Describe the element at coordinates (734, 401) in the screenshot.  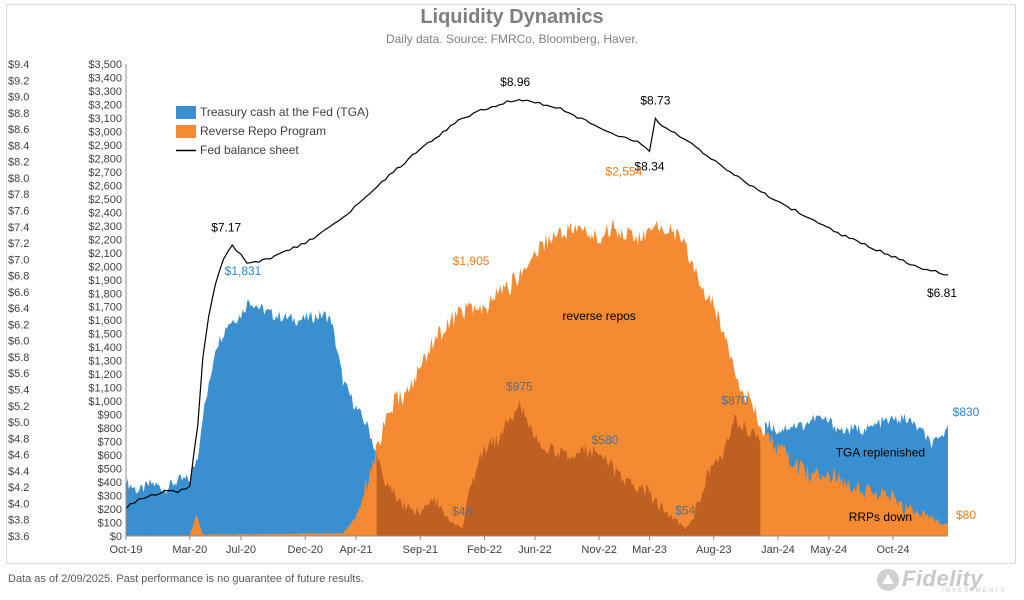
I see `data-label: $870` at that location.